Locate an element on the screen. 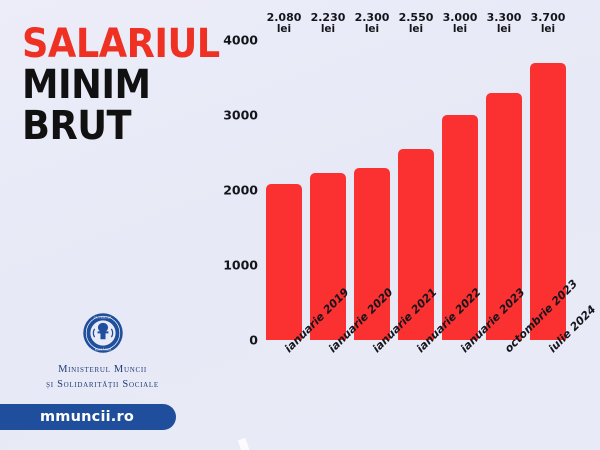 This screenshot has height=450, width=600. bar-slot: 2.550 lei is located at coordinates (416, 175).